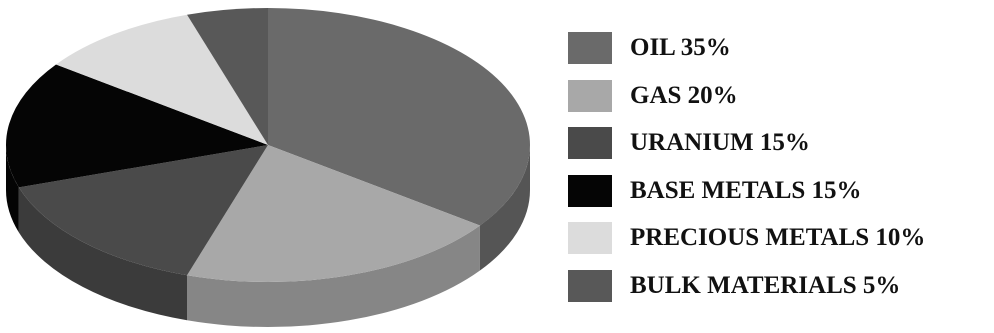 Image resolution: width=994 pixels, height=333 pixels. I want to click on legend-label: URANIUM 15%, so click(720, 142).